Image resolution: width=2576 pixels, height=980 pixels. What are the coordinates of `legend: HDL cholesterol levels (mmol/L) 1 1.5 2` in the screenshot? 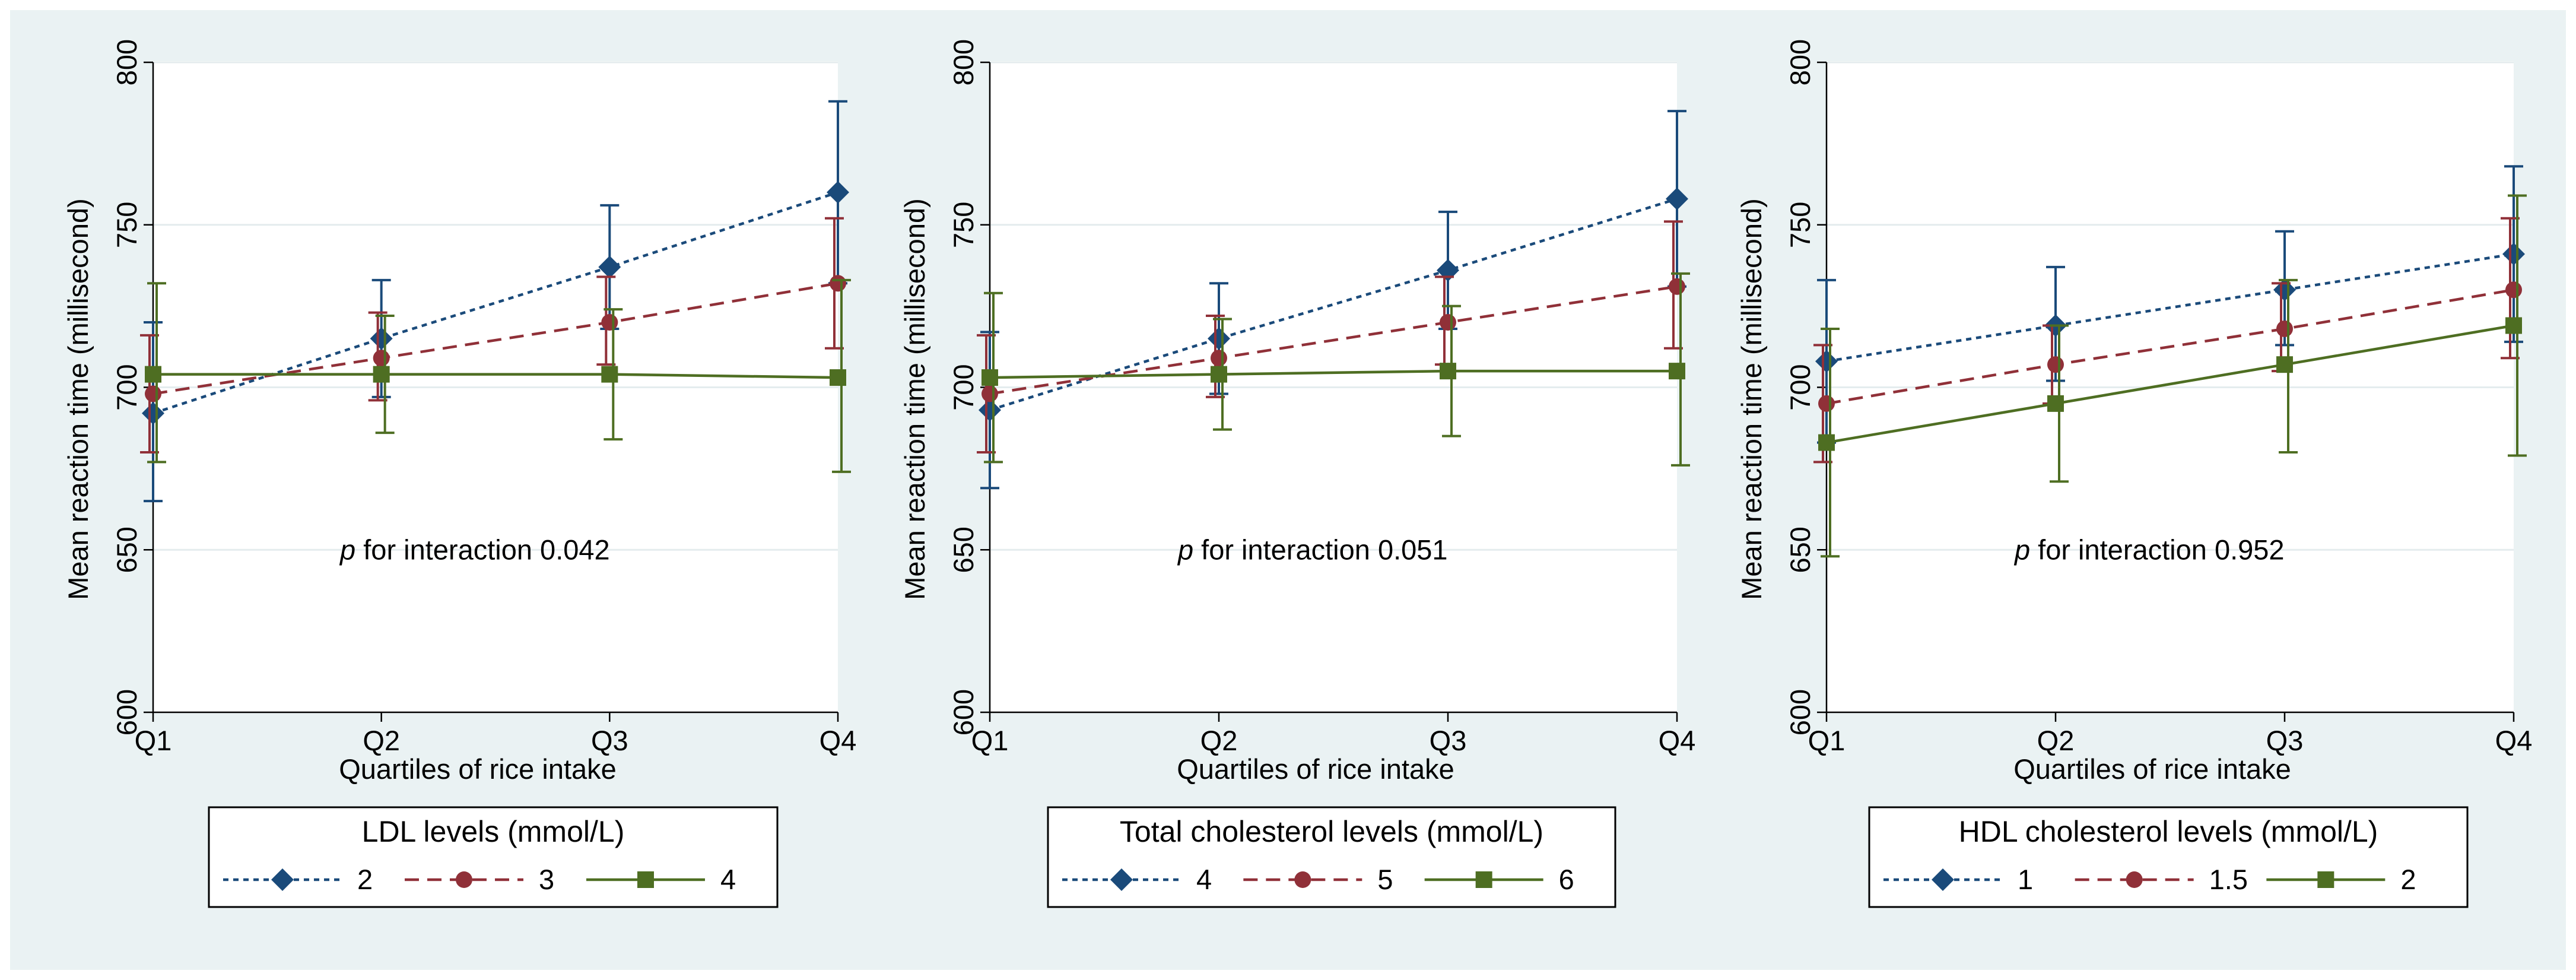 It's located at (2168, 857).